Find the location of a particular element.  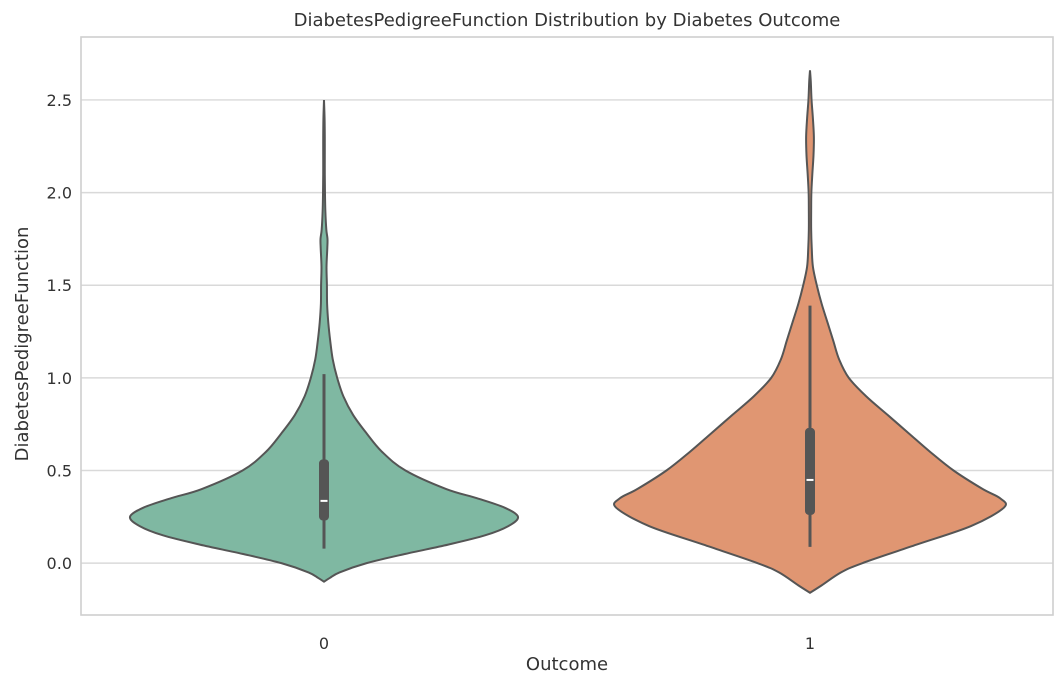

y-axis-label: DiabetesPedigreeFunction is located at coordinates (22, 344).